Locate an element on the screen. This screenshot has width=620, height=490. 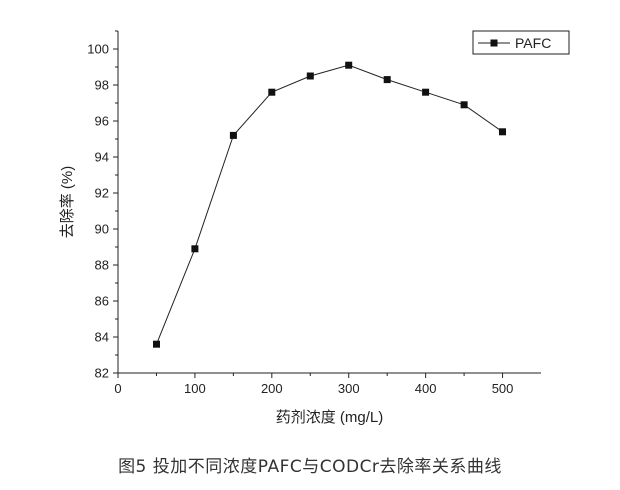
x-tick-label: 400 is located at coordinates (426, 388).